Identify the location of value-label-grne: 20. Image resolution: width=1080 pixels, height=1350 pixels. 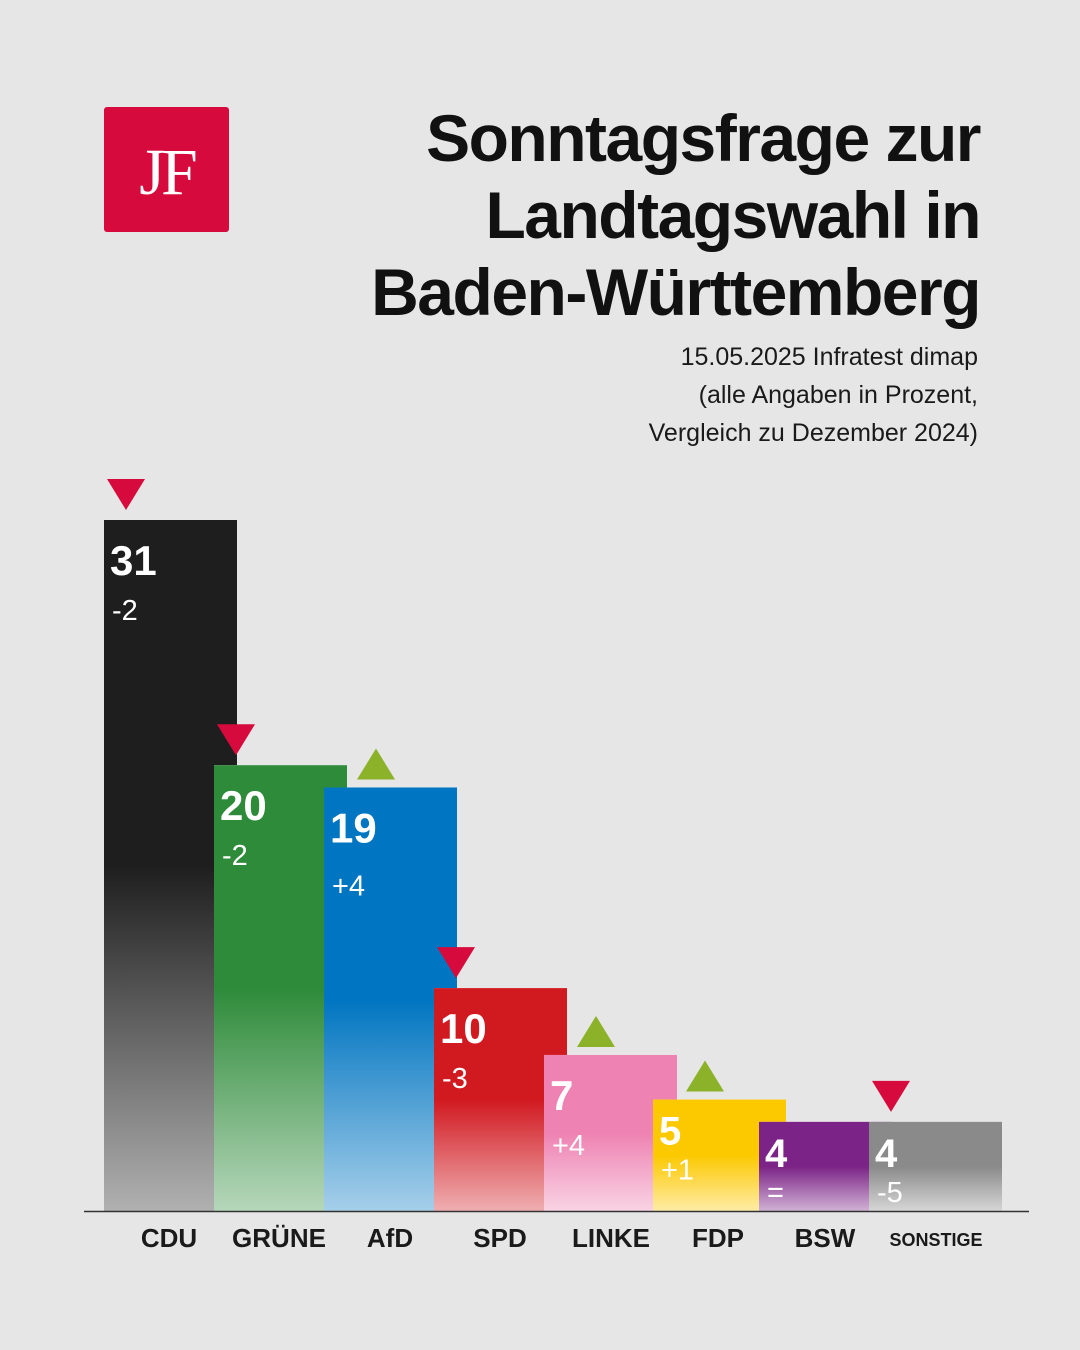
(243, 805).